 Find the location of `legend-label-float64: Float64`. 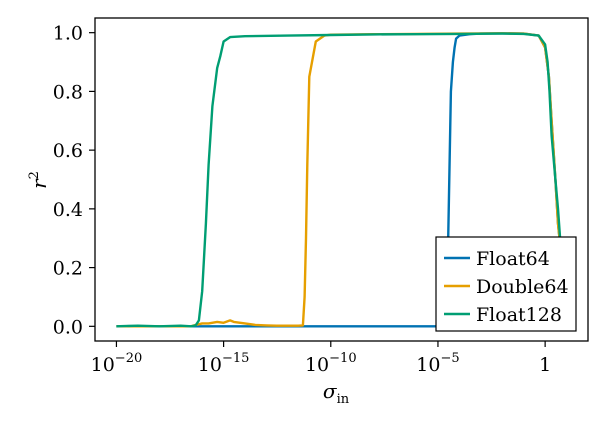

legend-label-float64: Float64 is located at coordinates (513, 259).